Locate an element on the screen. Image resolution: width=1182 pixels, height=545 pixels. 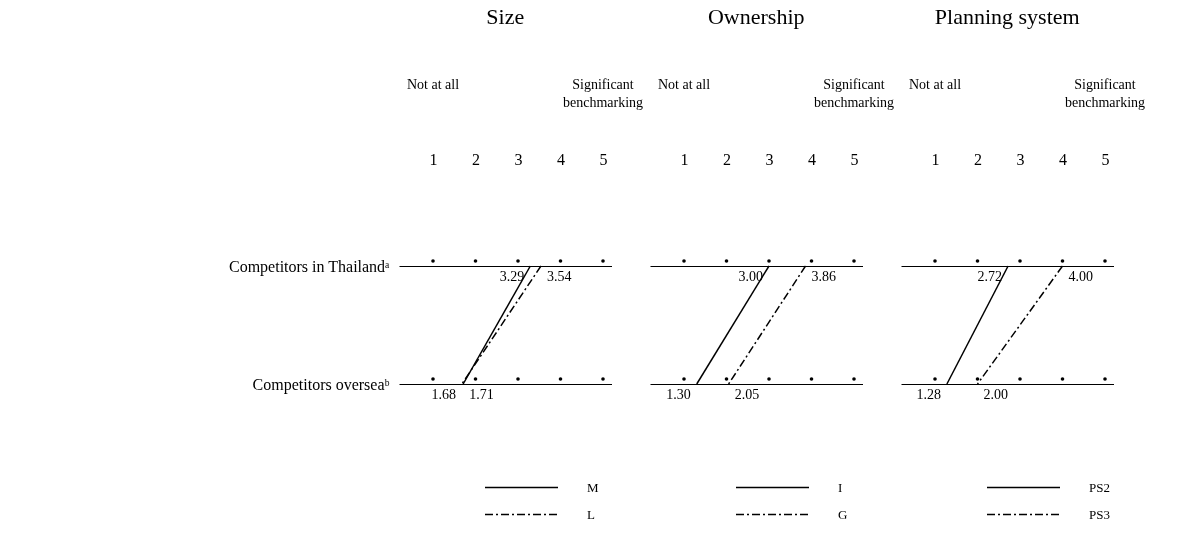
y-tick-label: Competitors in Thailandᵃ is located at coordinates (309, 266).